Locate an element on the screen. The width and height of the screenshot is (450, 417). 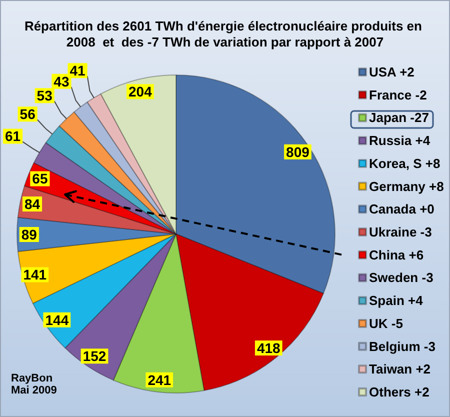
data-label: 809 is located at coordinates (298, 152).